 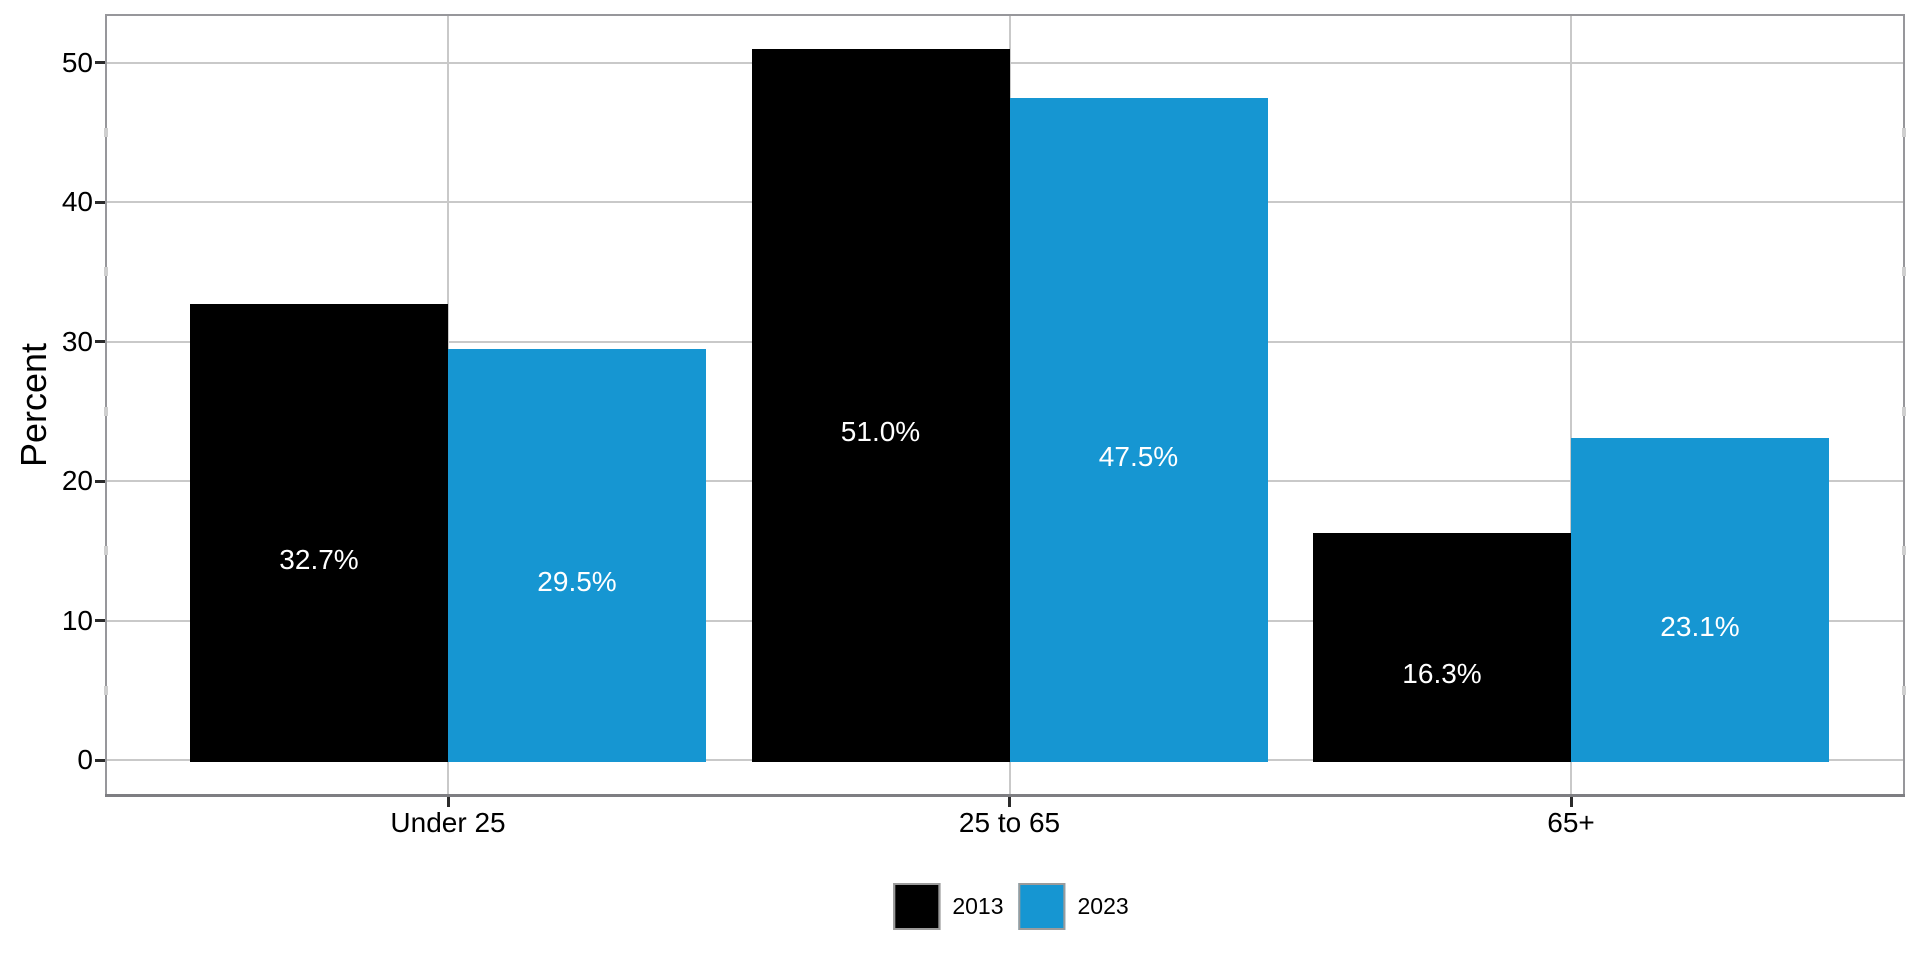 I want to click on legend: 2013 2023, so click(x=1011, y=906).